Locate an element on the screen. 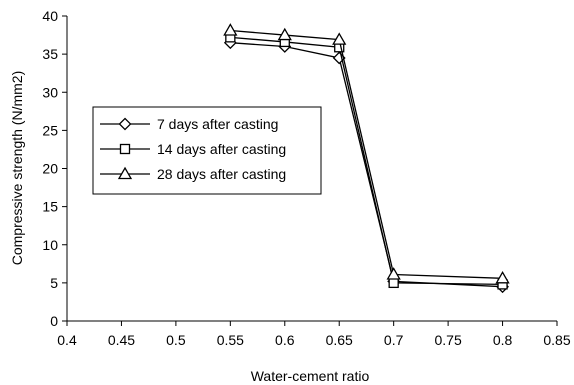 This screenshot has height=385, width=574. data-point-square is located at coordinates (393, 283).